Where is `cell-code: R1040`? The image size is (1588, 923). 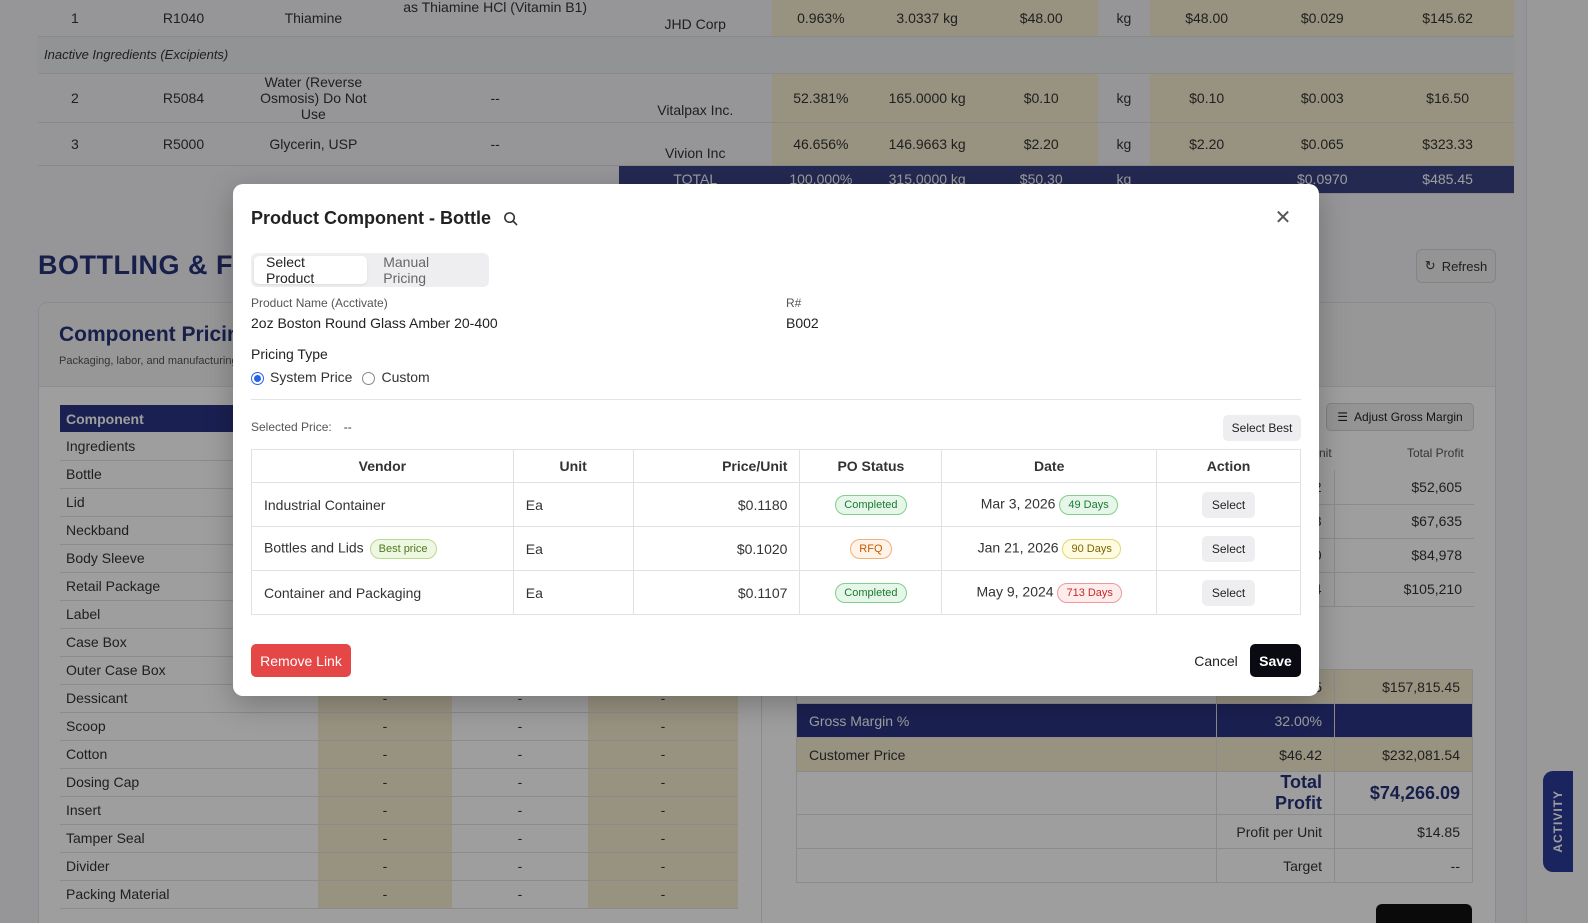
cell-code: R1040 is located at coordinates (183, 18).